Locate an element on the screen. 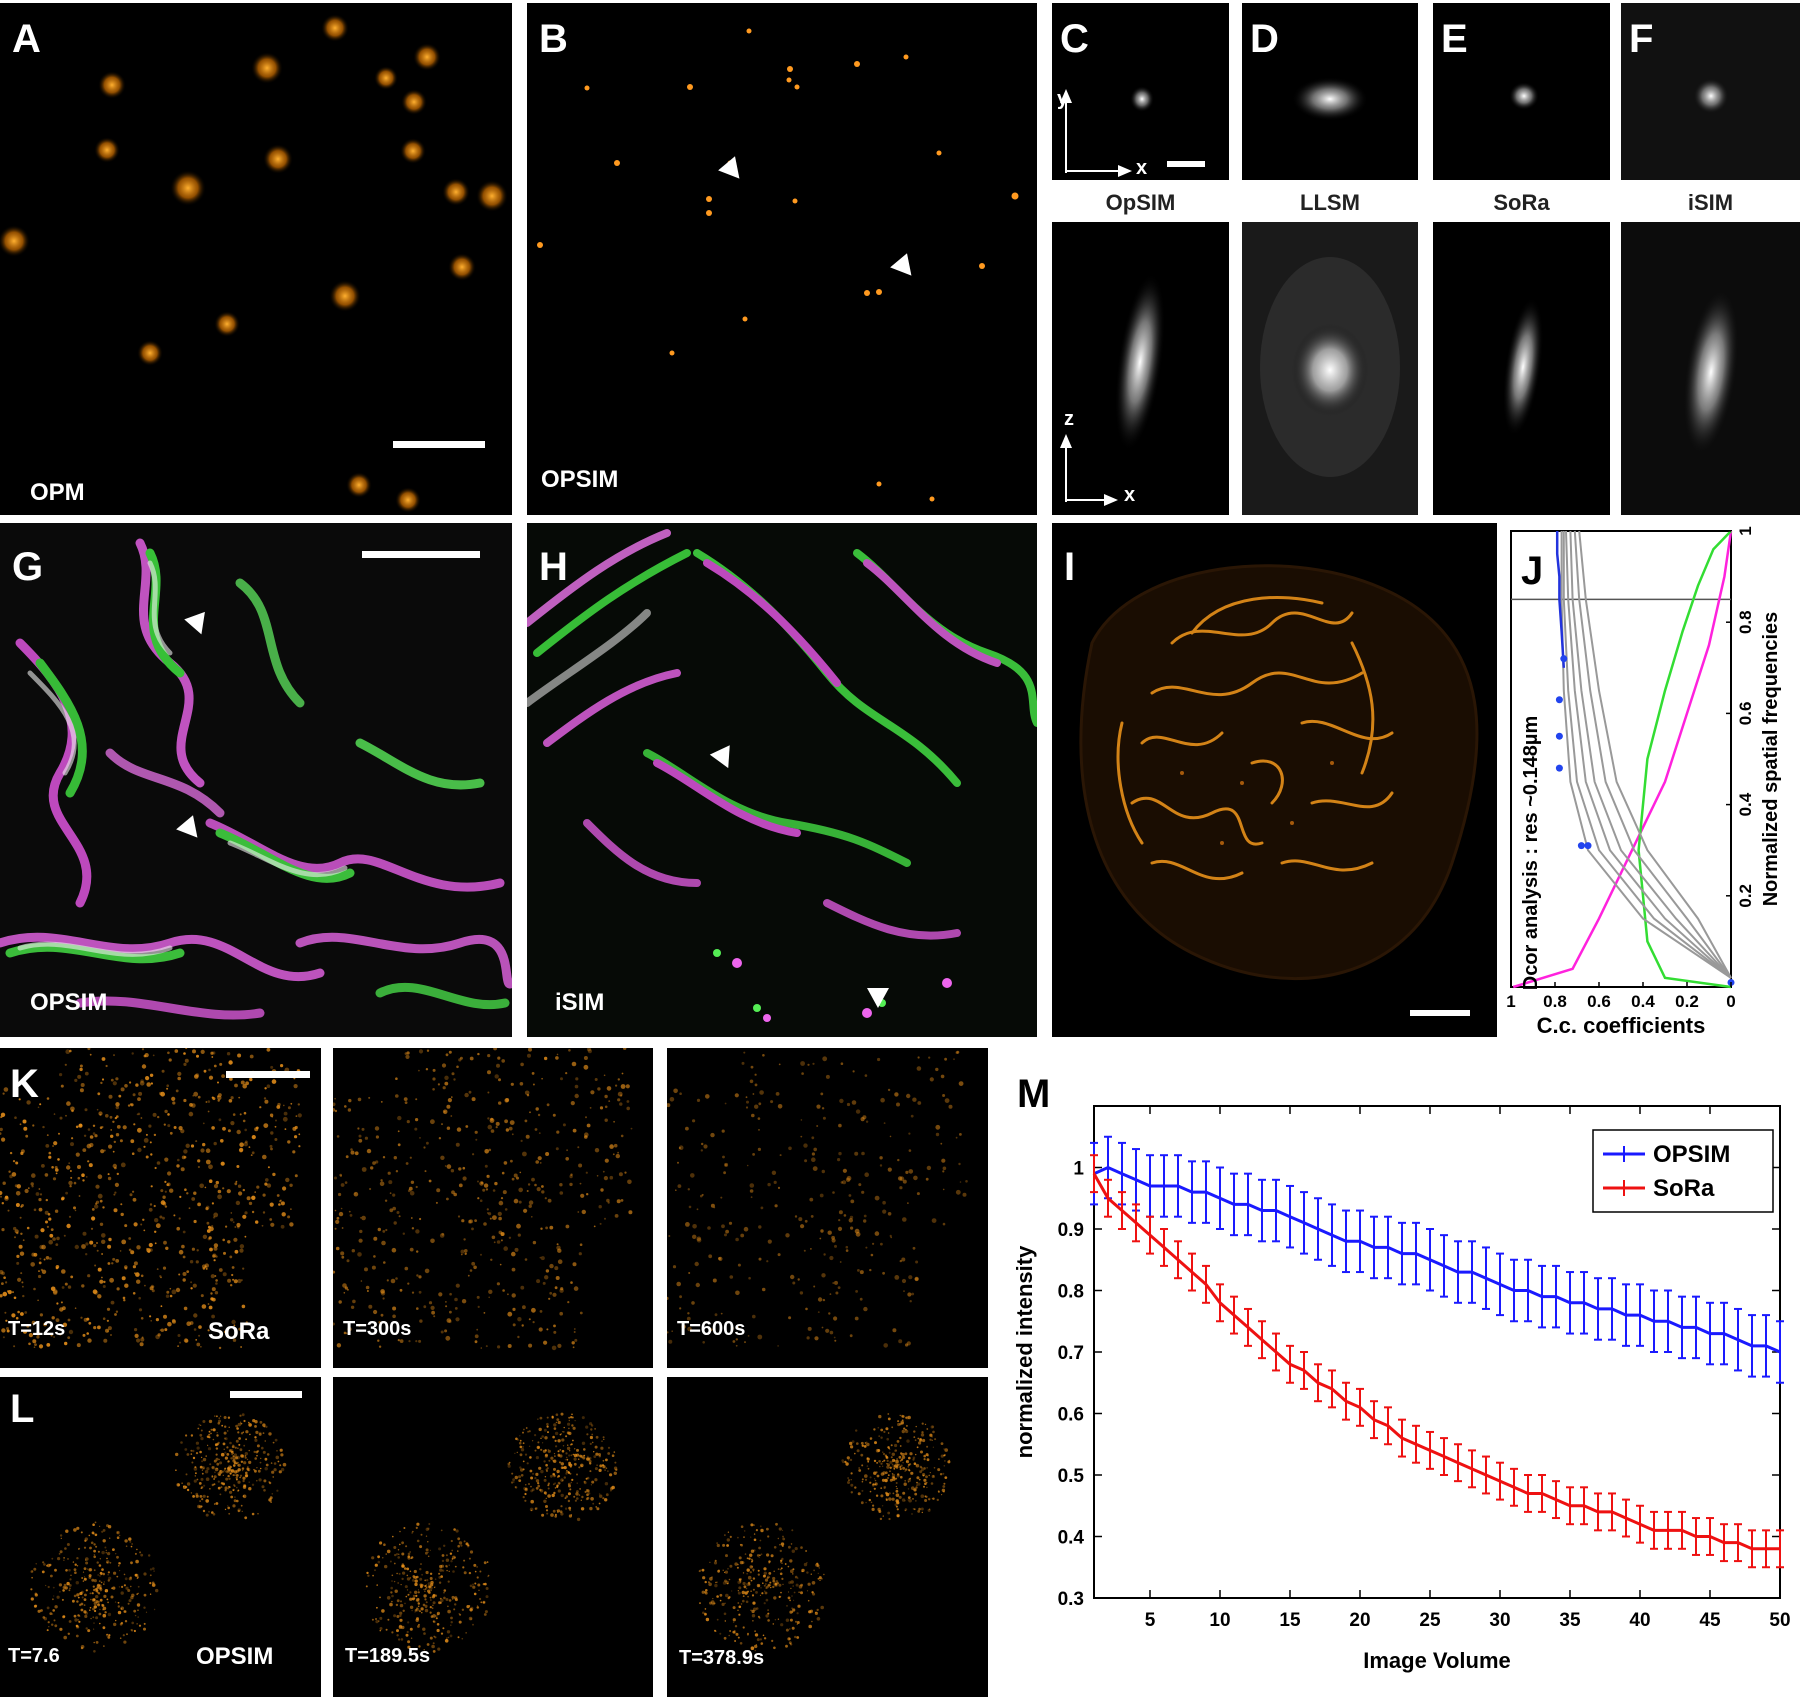  panel-c-letter: C is located at coordinates (1074, 39).